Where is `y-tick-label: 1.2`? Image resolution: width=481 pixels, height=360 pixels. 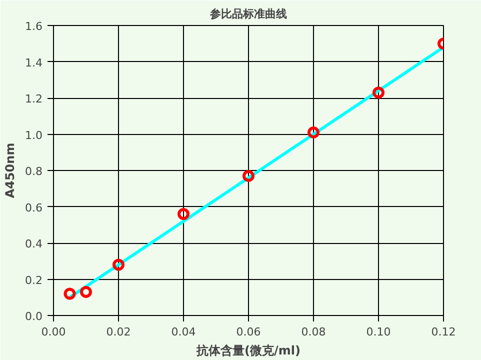 y-tick-label: 1.2 is located at coordinates (34, 99).